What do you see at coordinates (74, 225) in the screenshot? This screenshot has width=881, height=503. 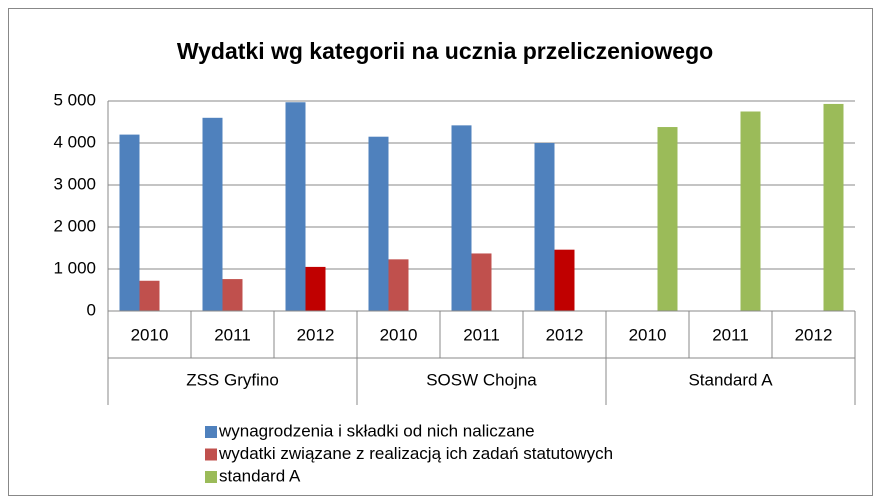 I see `y-tick-label: 2 000` at bounding box center [74, 225].